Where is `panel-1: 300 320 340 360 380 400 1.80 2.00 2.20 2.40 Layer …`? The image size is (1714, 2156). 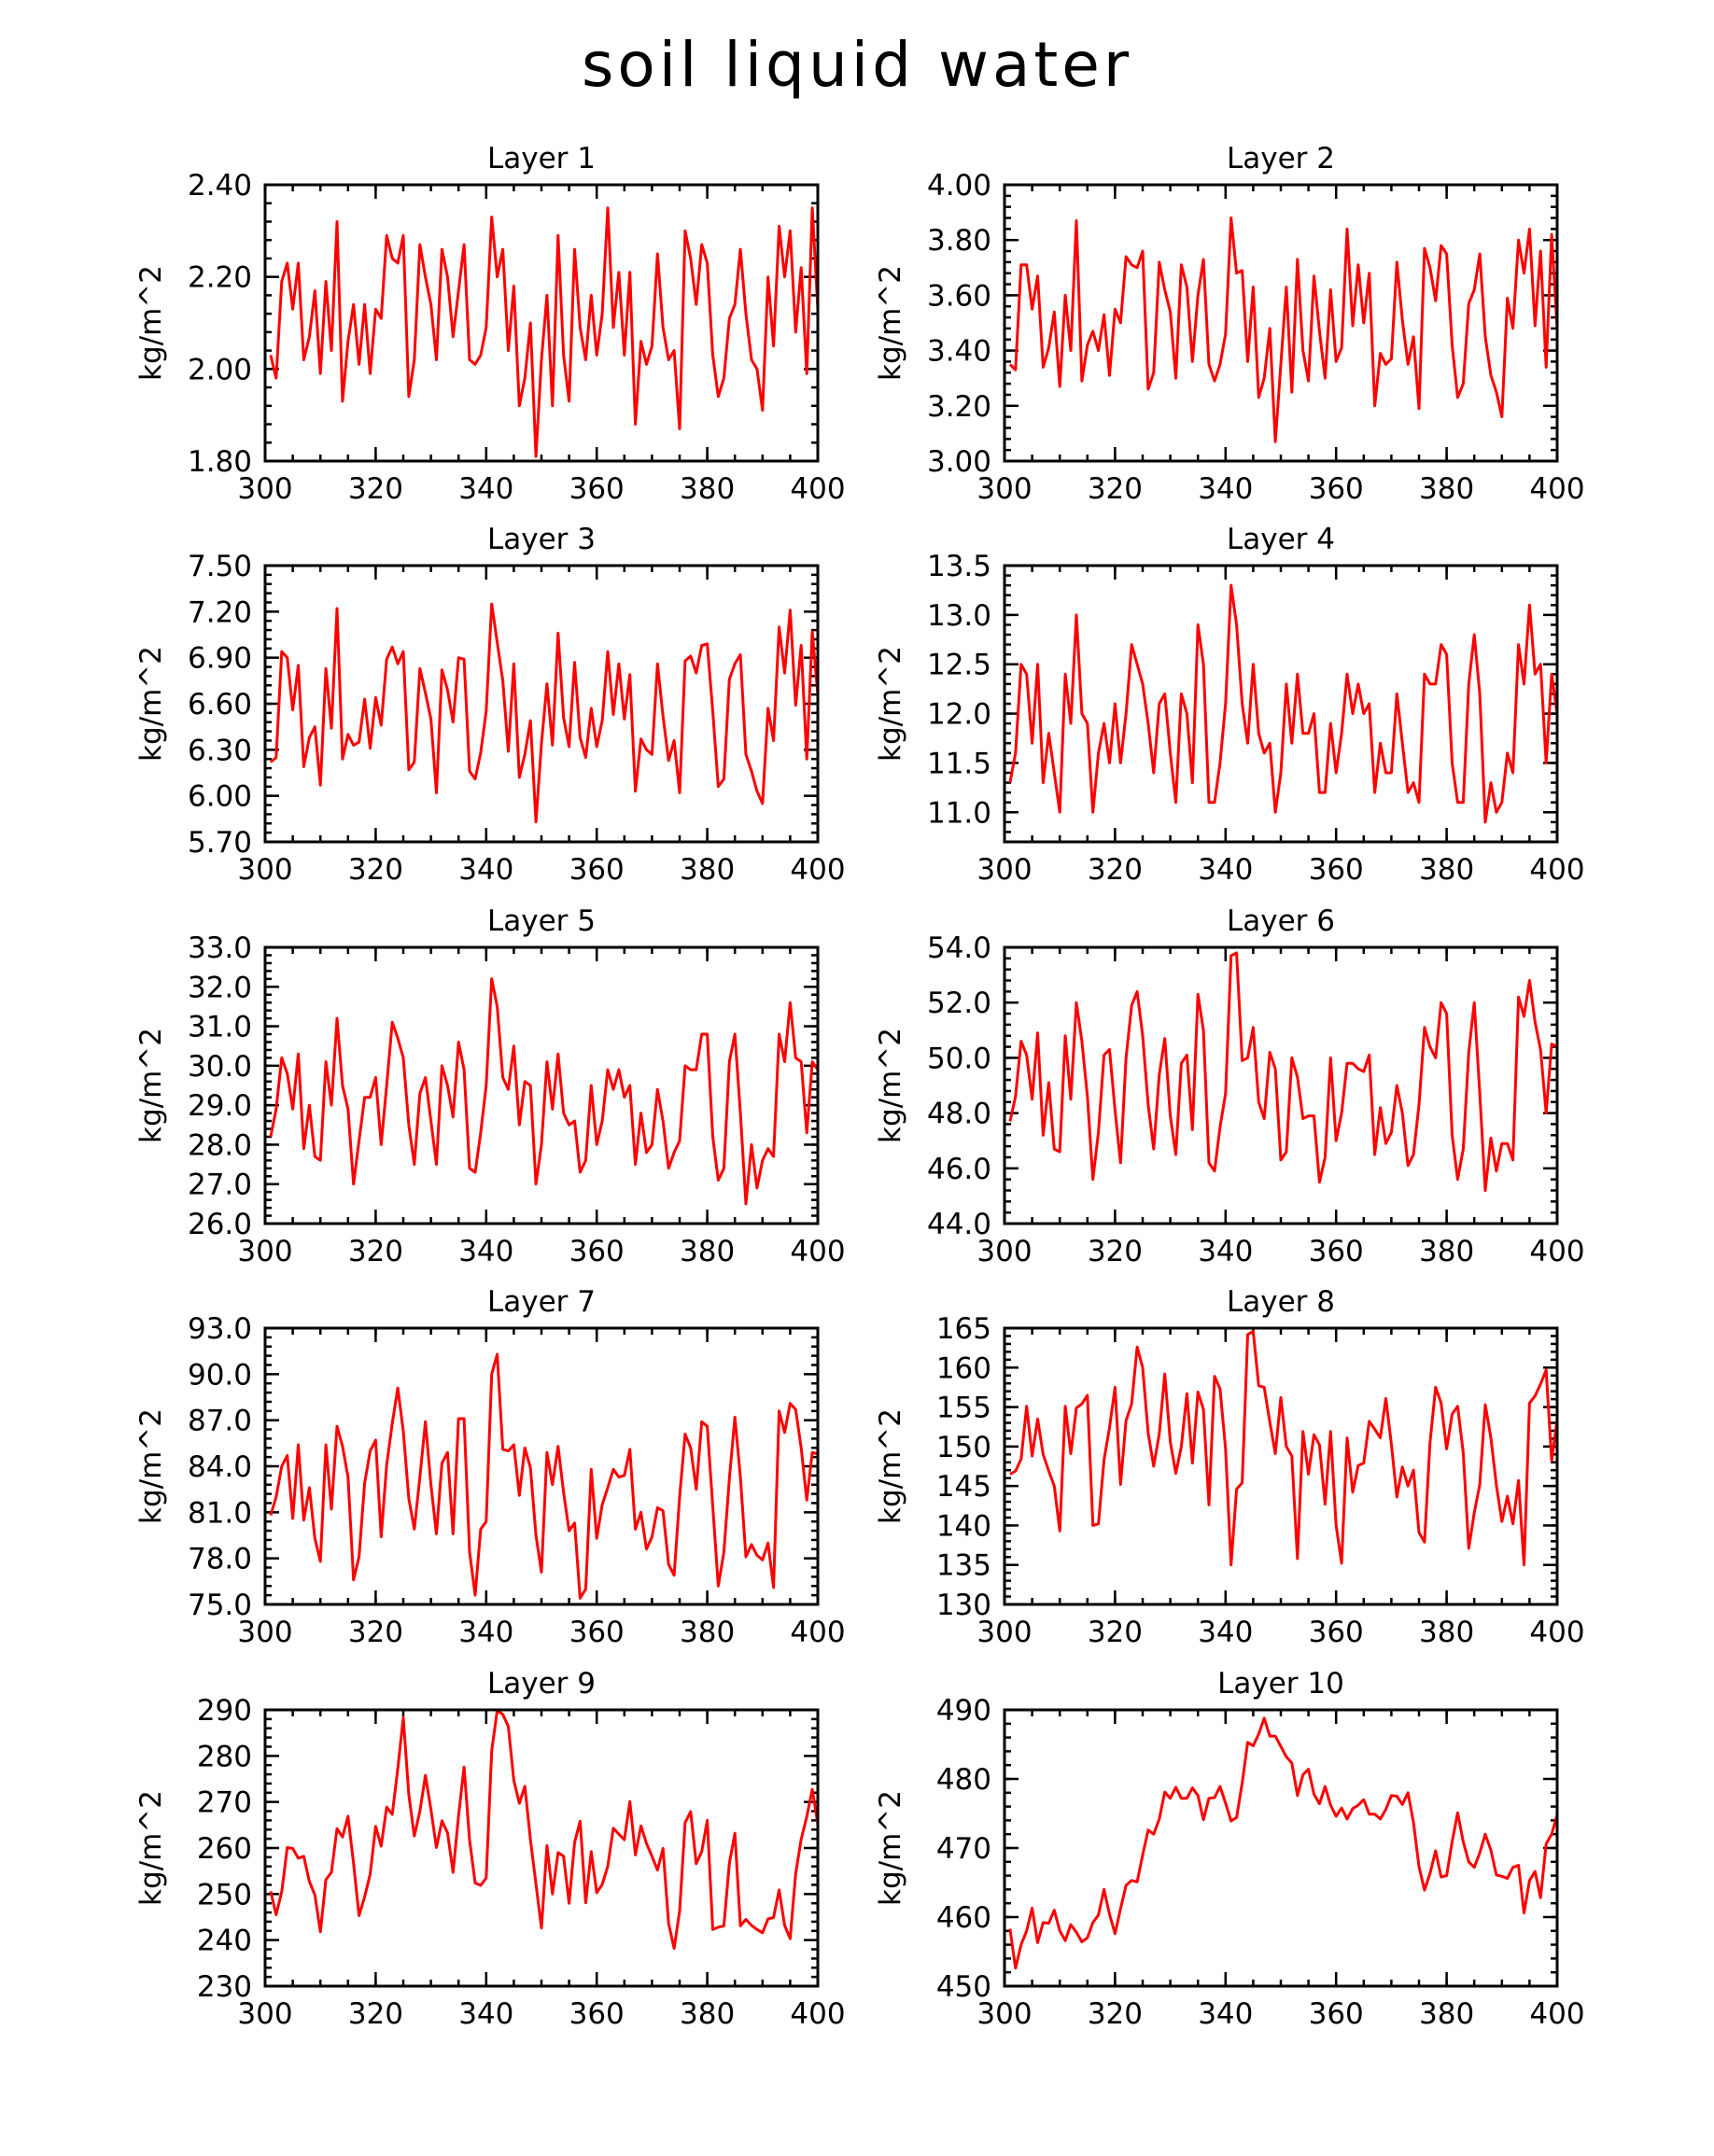
panel-1: 300 320 340 360 380 400 1.80 2.00 2.20 2.40 Layer … is located at coordinates (490, 324).